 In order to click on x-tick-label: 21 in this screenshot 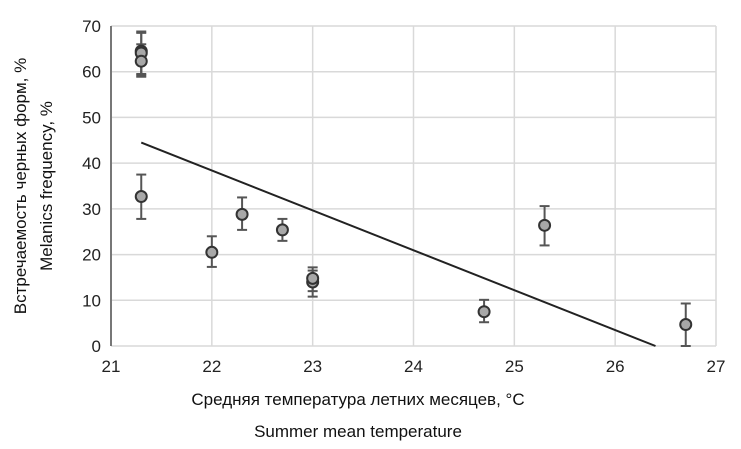, I will do `click(111, 366)`.